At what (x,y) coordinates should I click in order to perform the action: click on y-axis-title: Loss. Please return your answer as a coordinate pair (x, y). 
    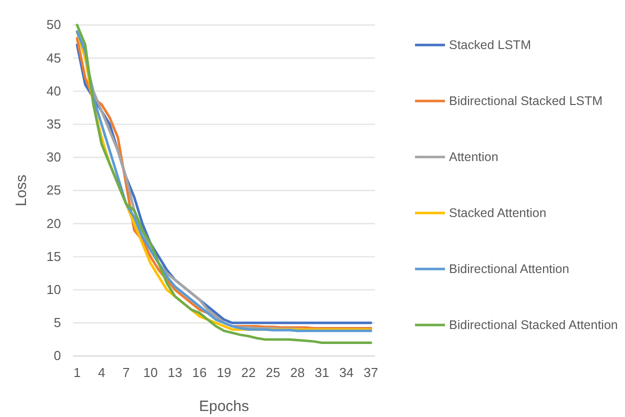
    Looking at the image, I should click on (21, 190).